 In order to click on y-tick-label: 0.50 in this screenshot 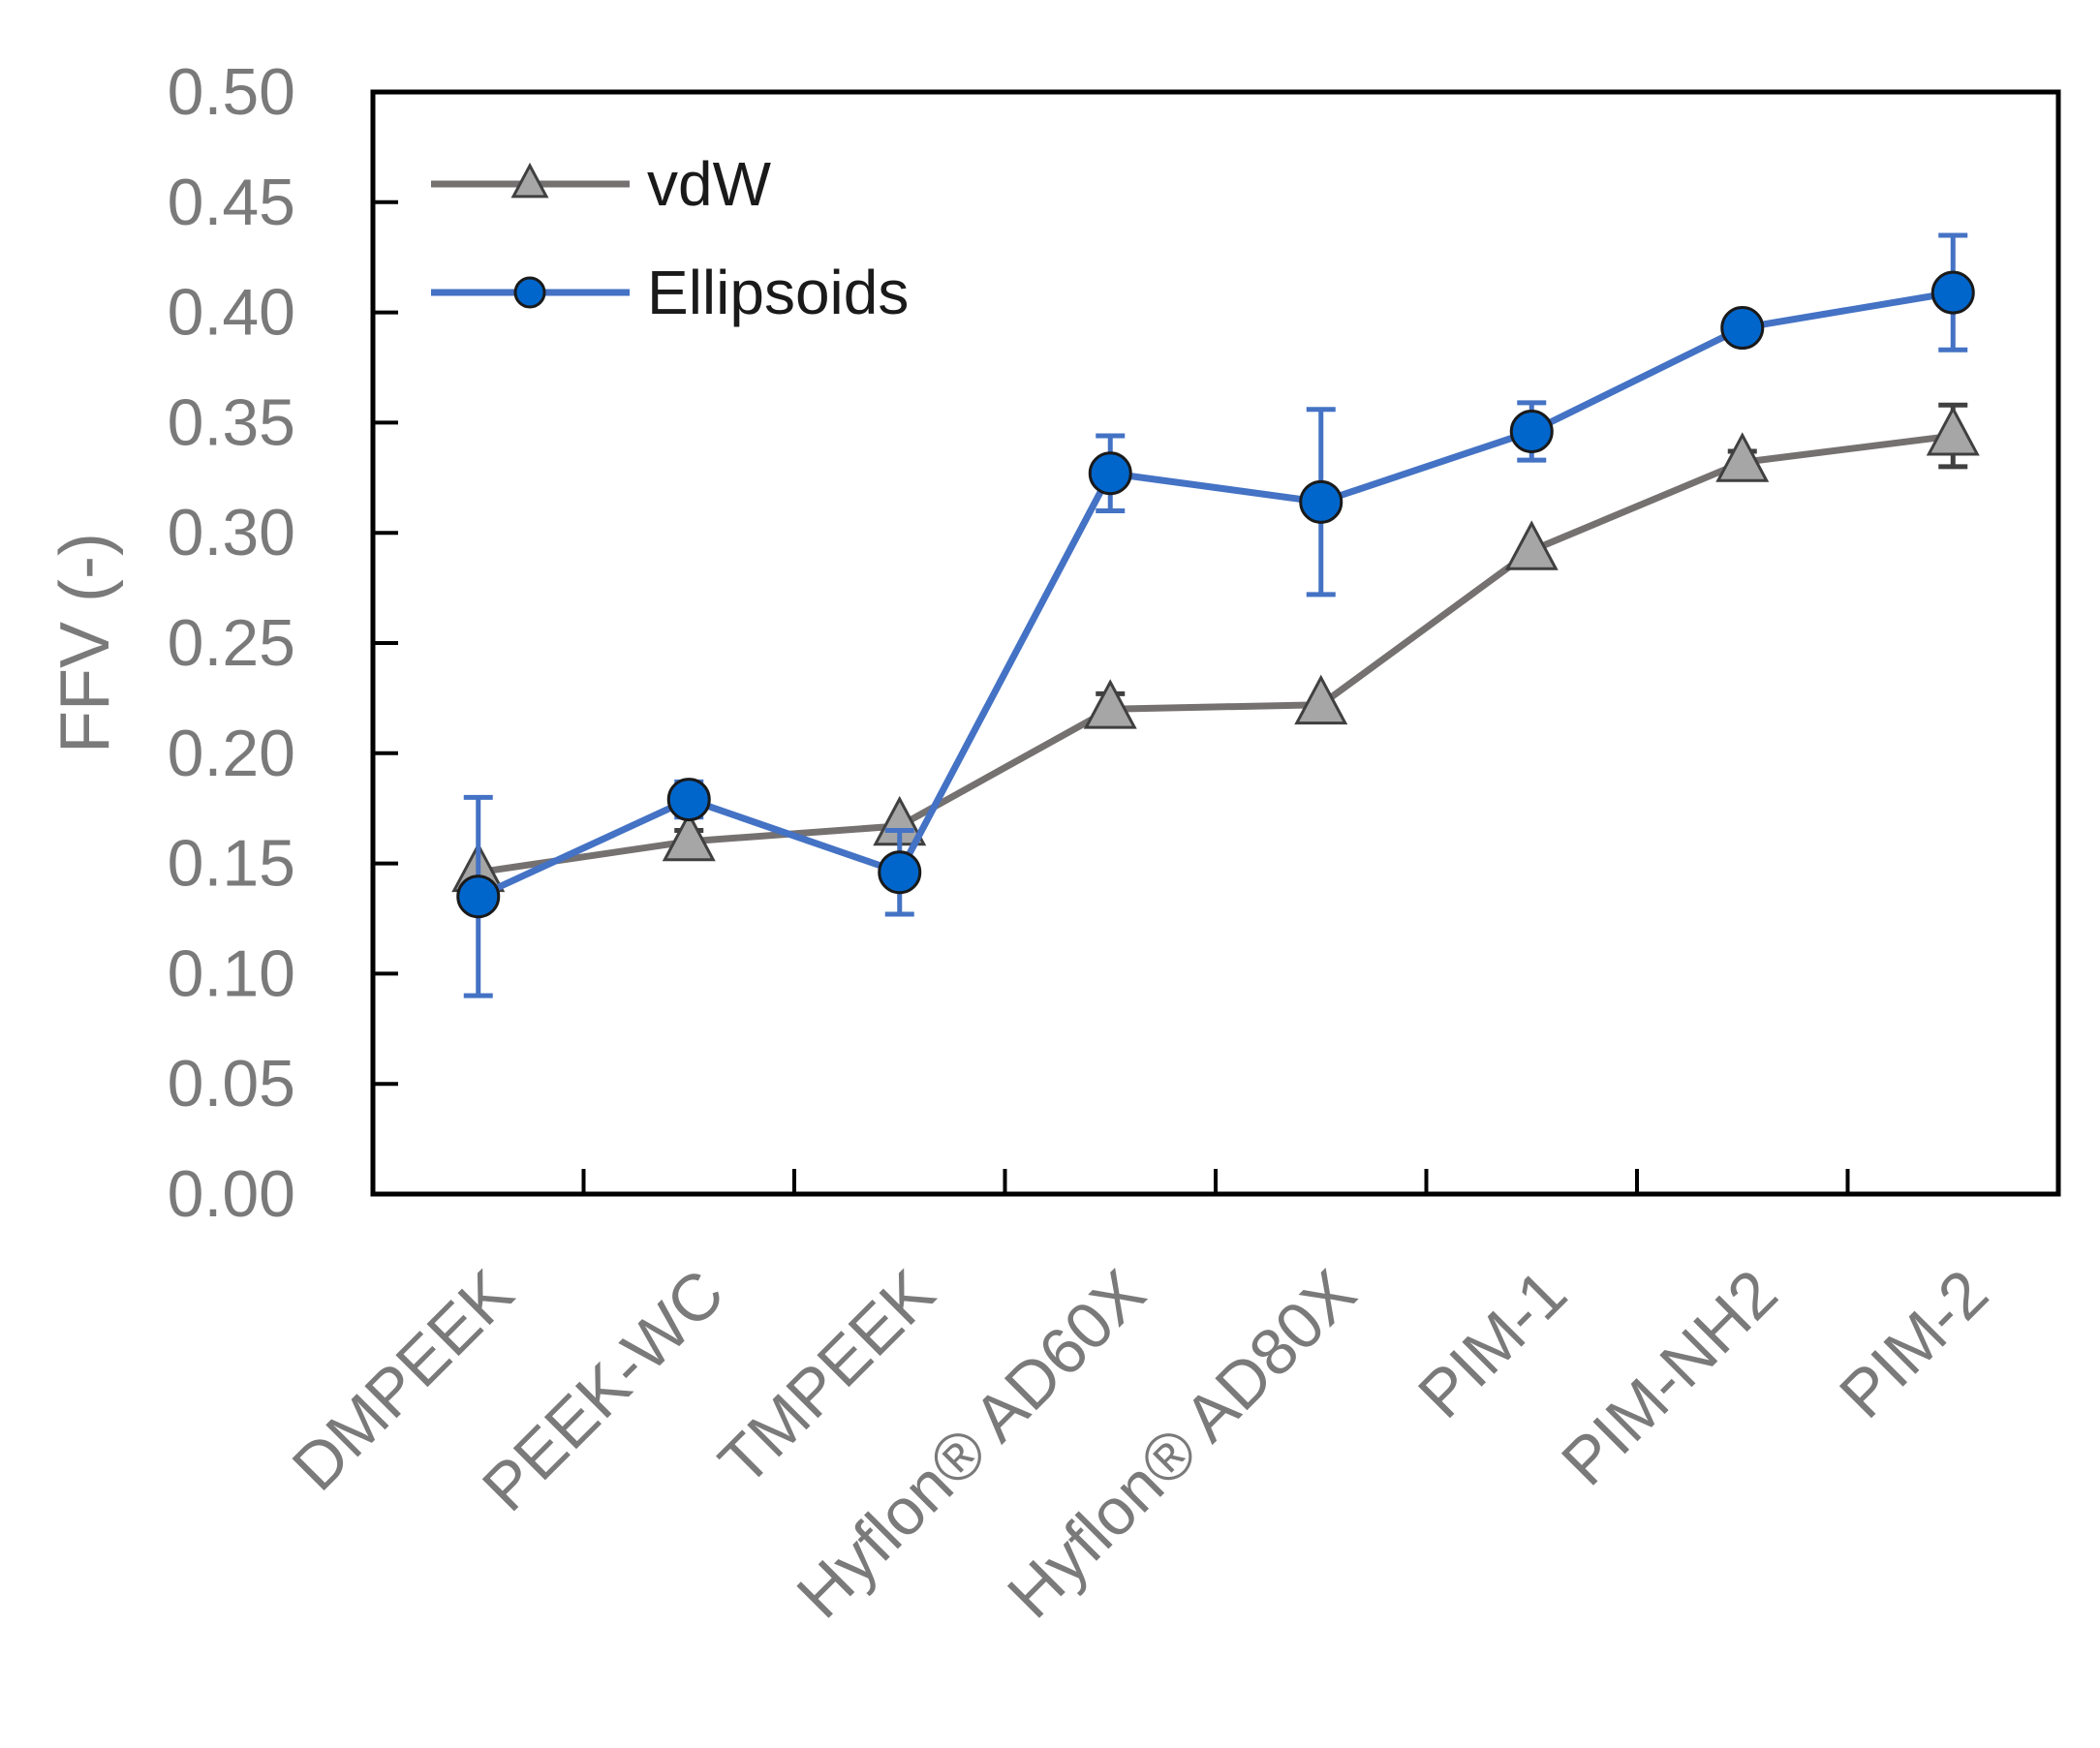, I will do `click(231, 92)`.